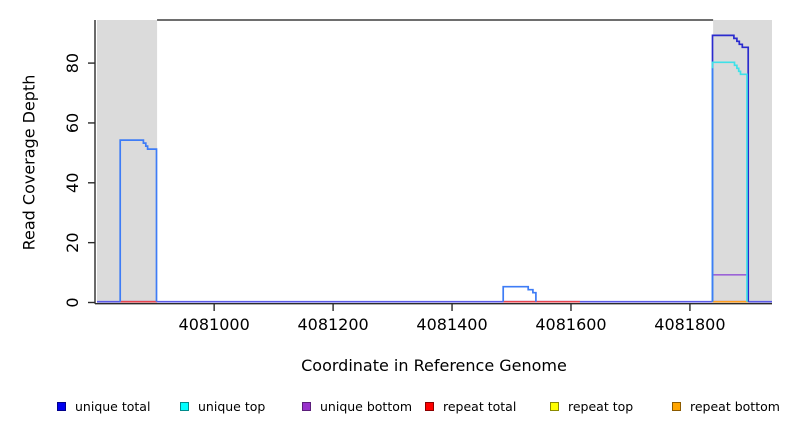 The image size is (792, 432). I want to click on legend-item-repeat-bottom: repeat bottom, so click(726, 406).